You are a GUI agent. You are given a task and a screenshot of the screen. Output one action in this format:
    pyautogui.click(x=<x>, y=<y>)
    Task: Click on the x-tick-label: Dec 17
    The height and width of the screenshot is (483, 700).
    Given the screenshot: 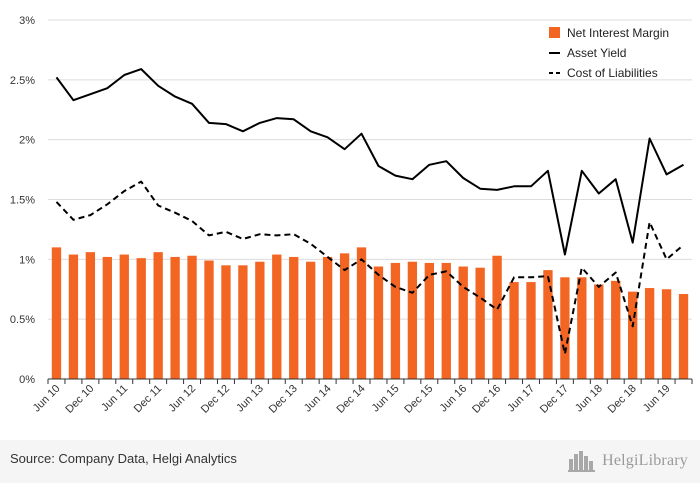 What is the action you would take?
    pyautogui.click(x=554, y=399)
    